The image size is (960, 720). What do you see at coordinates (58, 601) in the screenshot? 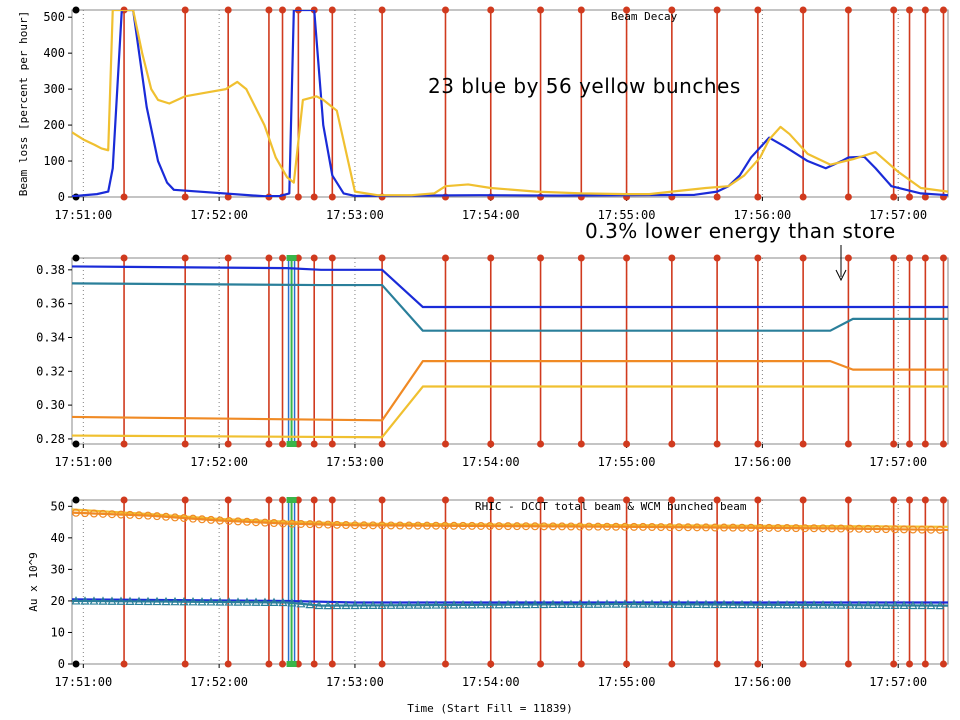
I see `y-tick-label: 20` at bounding box center [58, 601].